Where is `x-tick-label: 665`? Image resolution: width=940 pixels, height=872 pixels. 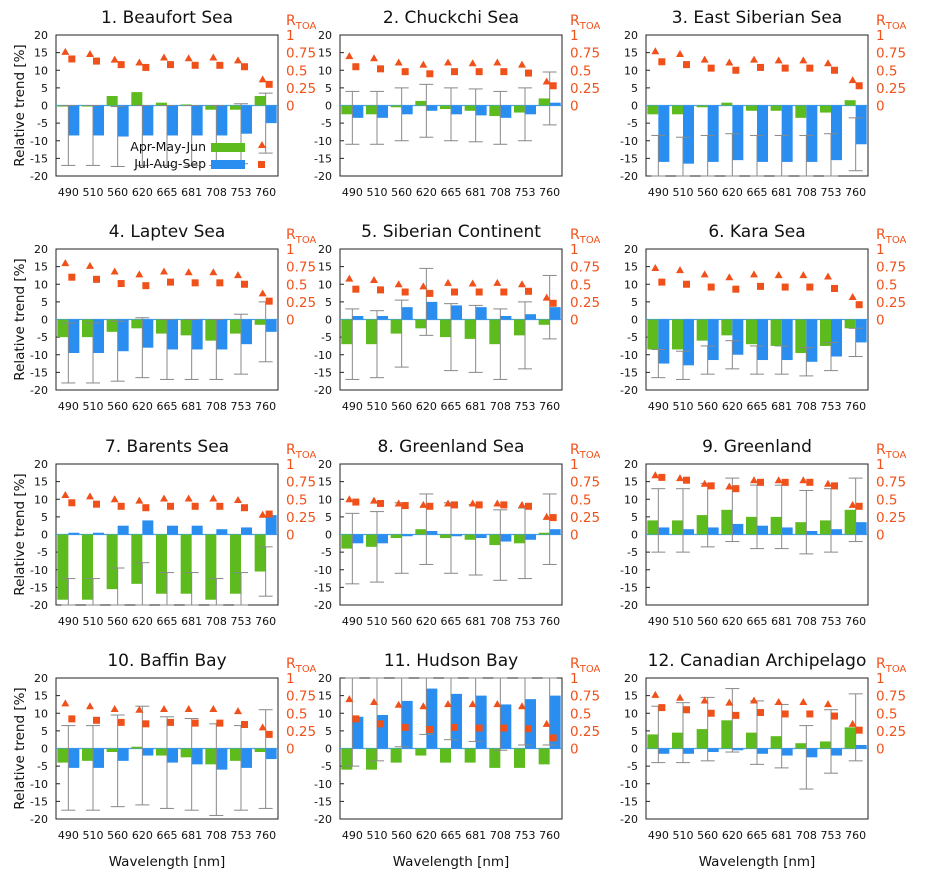
x-tick-label: 665 is located at coordinates (757, 192).